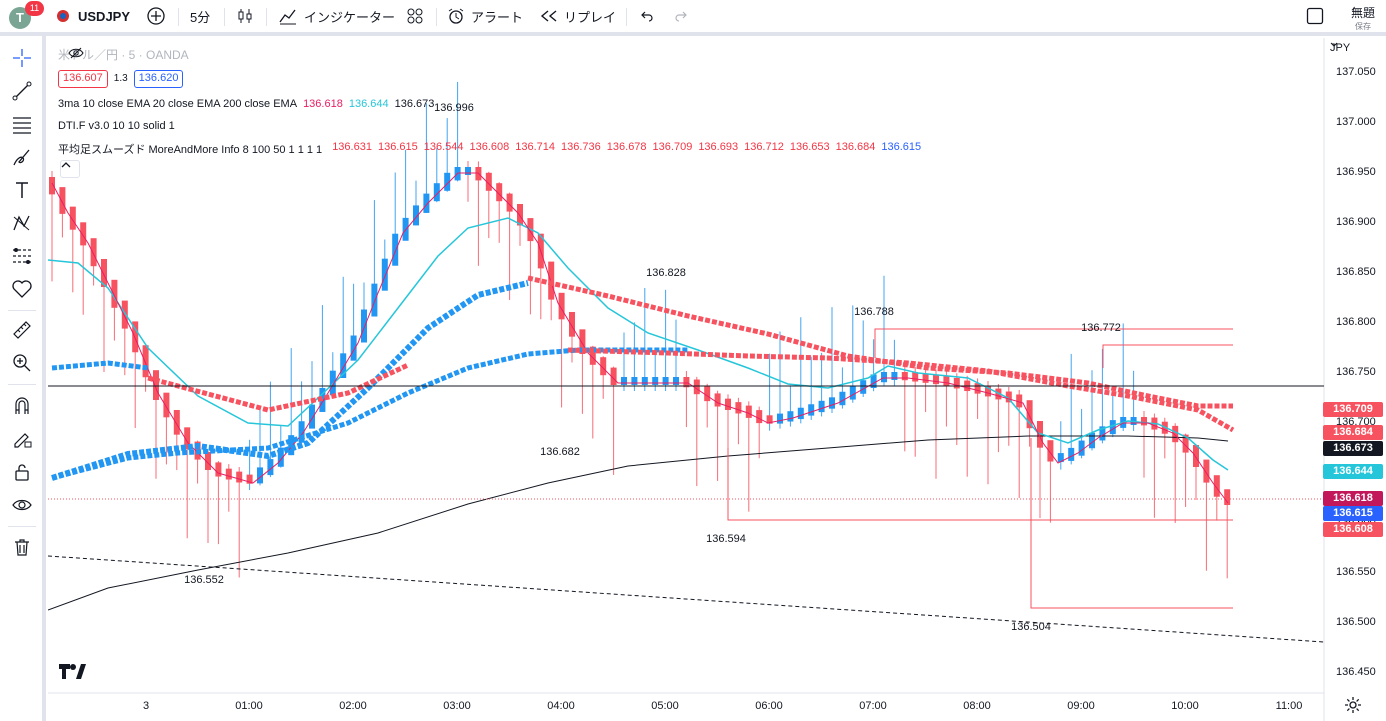  I want to click on ha-value: 136.615, so click(901, 147).